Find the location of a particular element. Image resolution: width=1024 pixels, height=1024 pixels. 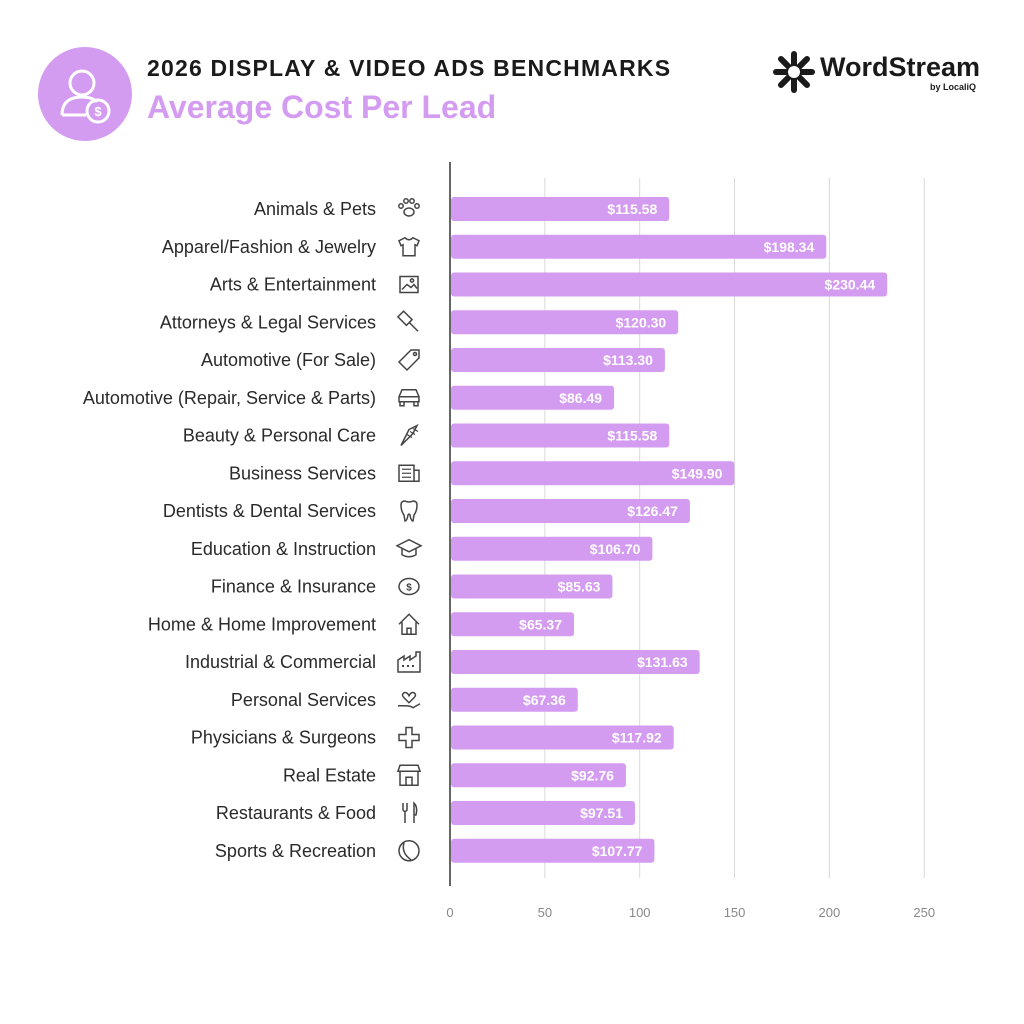

bar-value-label: $198.34 is located at coordinates (789, 247).